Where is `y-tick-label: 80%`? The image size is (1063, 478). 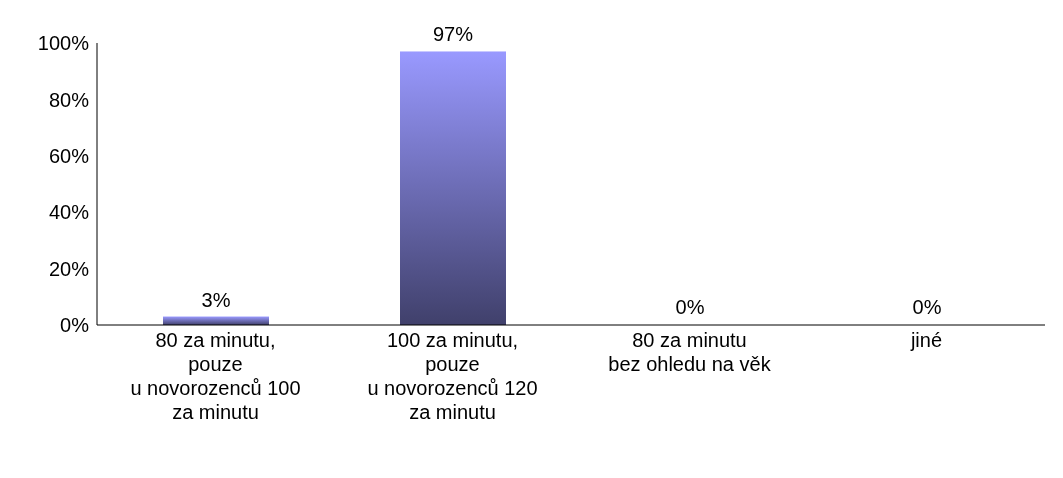 y-tick-label: 80% is located at coordinates (69, 99).